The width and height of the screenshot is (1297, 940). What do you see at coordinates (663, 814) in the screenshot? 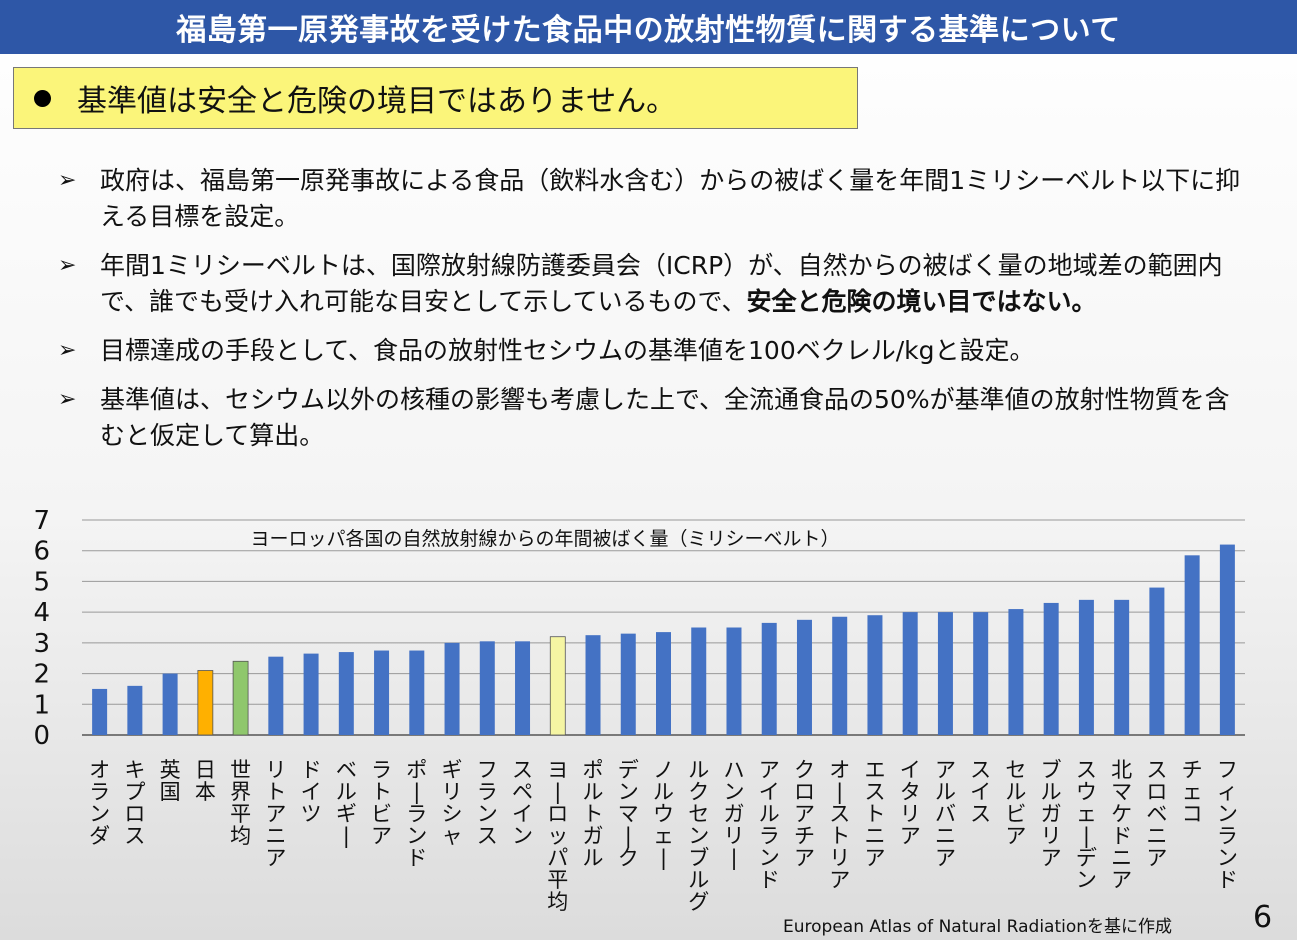
I see `x-tick-label: ノルウェ|` at bounding box center [663, 814].